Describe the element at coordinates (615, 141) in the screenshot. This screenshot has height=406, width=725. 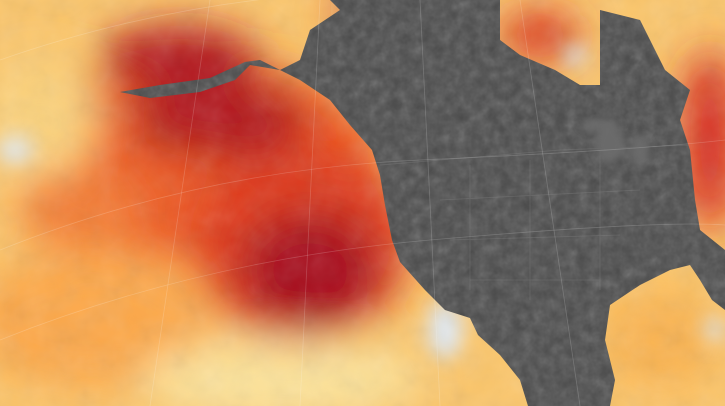
I see `great-lakes` at that location.